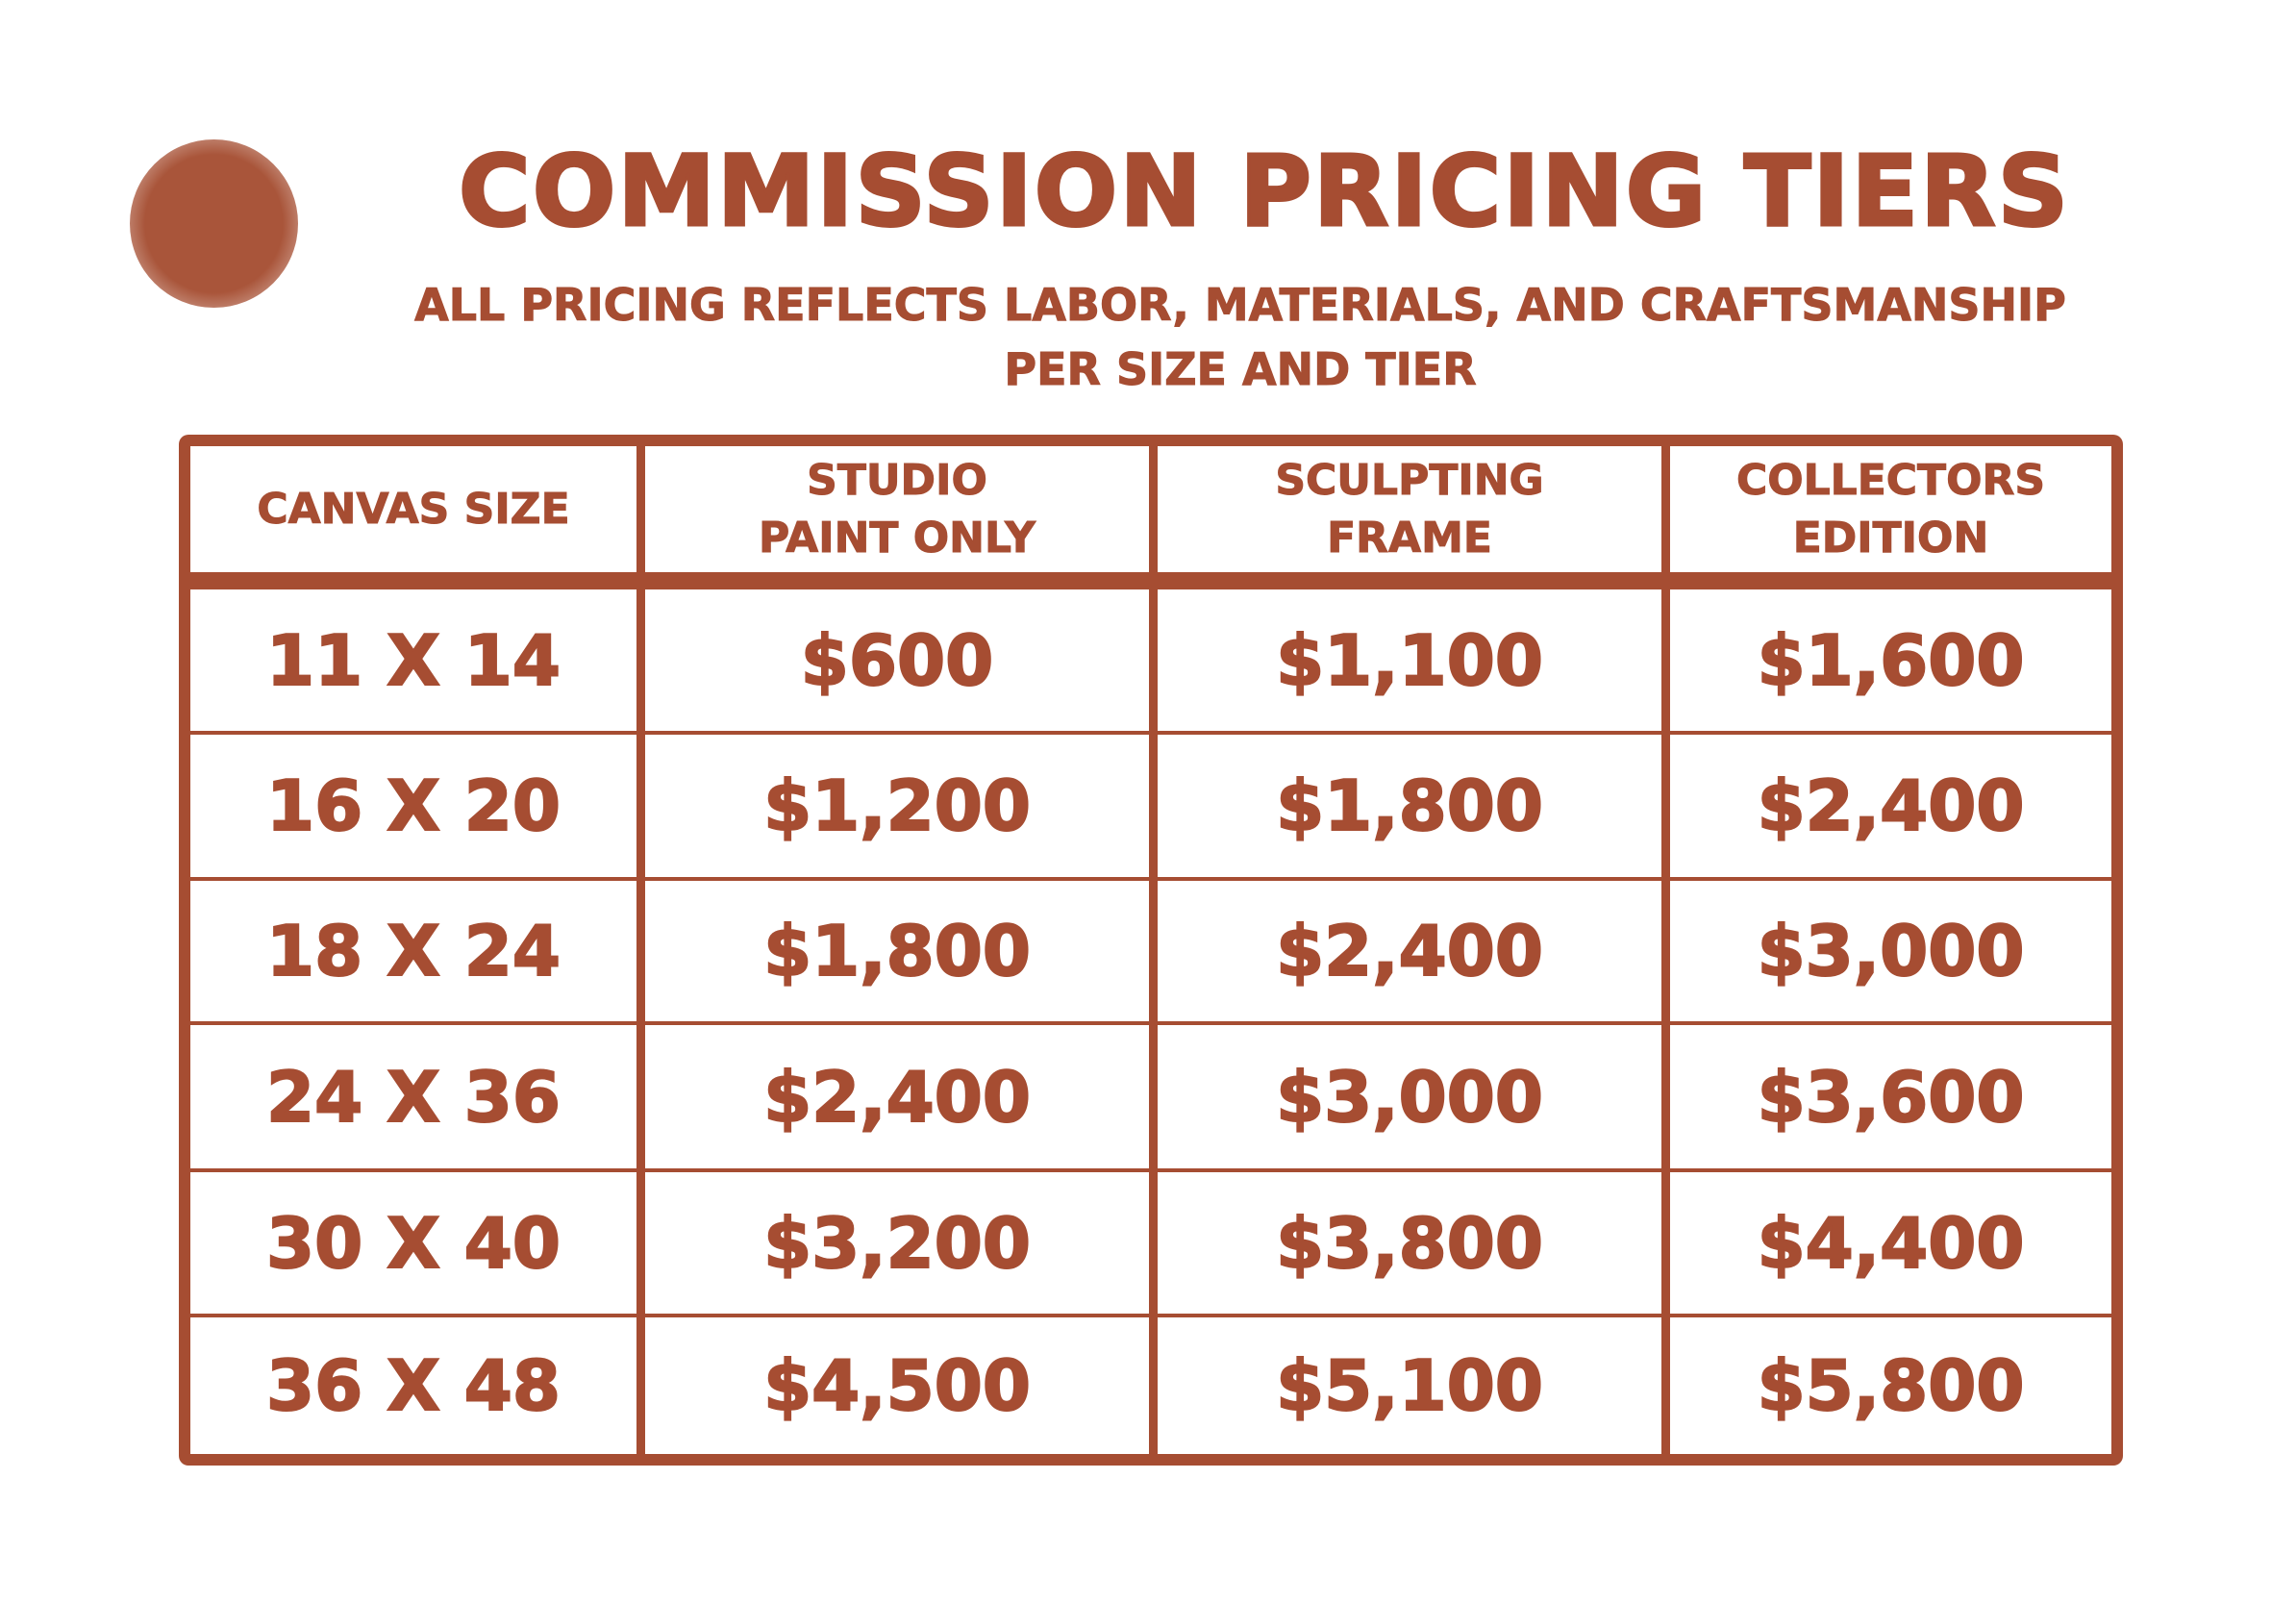 This screenshot has height=1604, width=2296. I want to click on cell-canvas-size: 11 X 14, so click(413, 660).